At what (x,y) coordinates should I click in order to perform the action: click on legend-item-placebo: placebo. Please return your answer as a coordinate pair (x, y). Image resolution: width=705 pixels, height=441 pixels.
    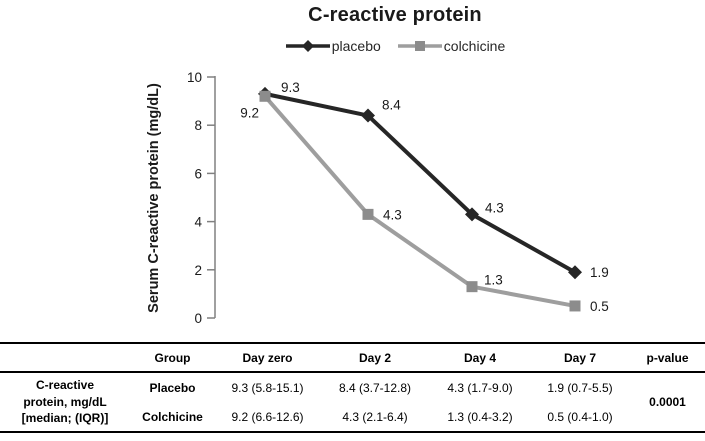
    Looking at the image, I should click on (333, 46).